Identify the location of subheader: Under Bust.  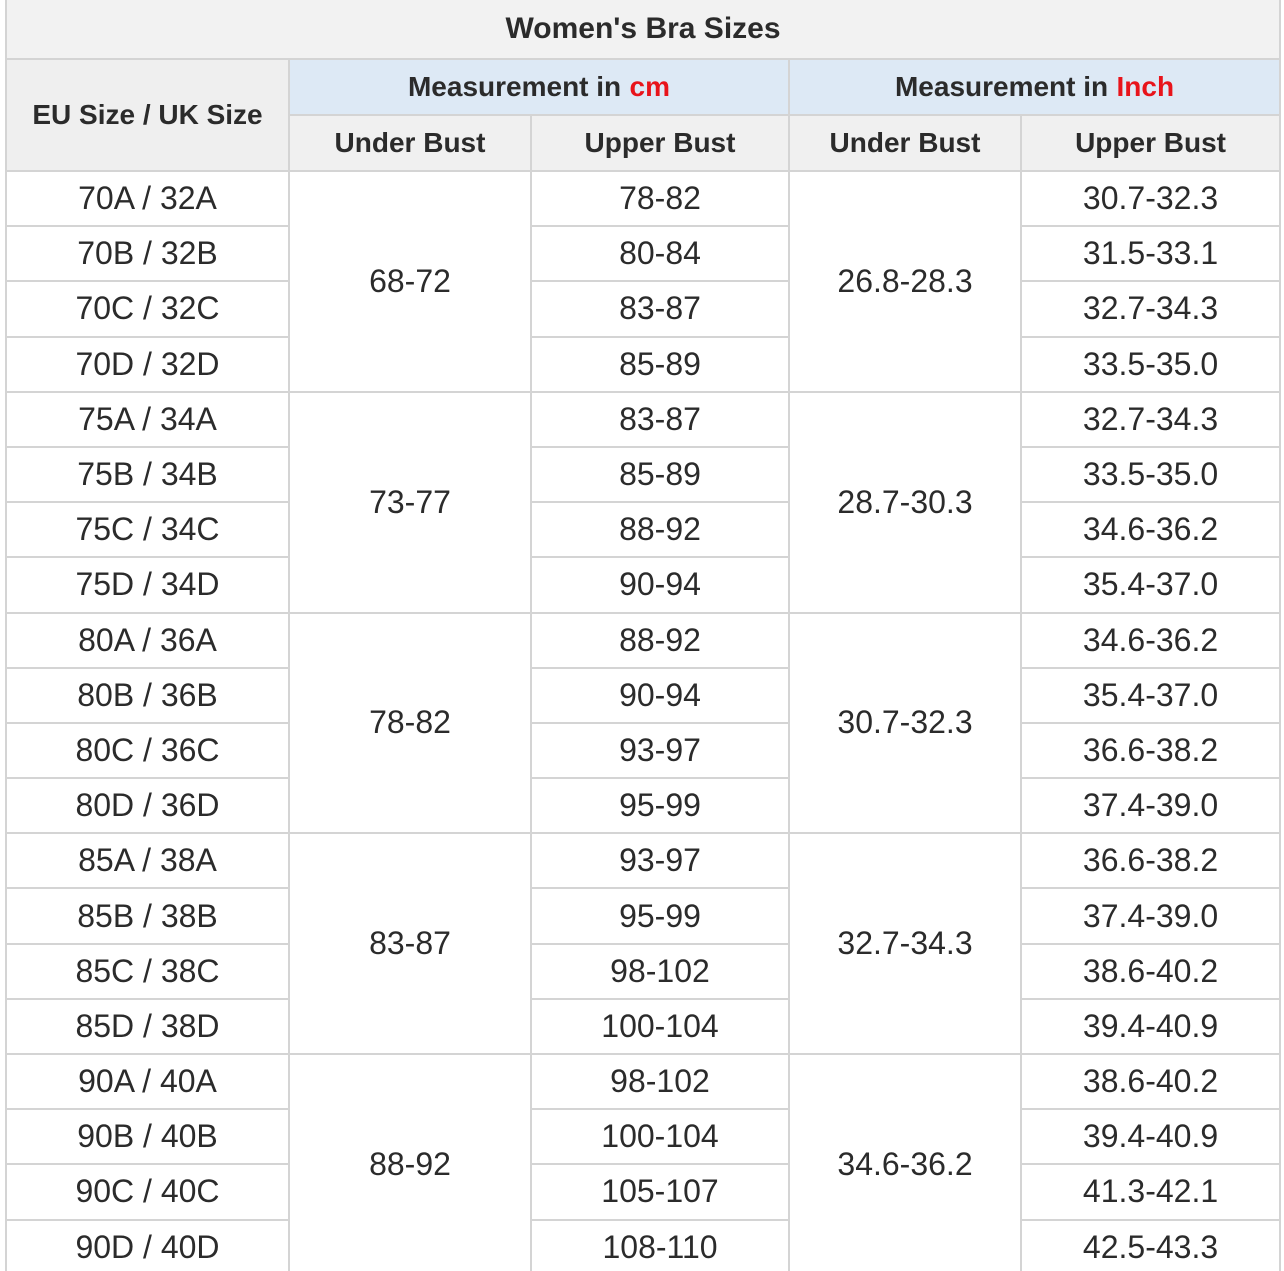
(410, 143).